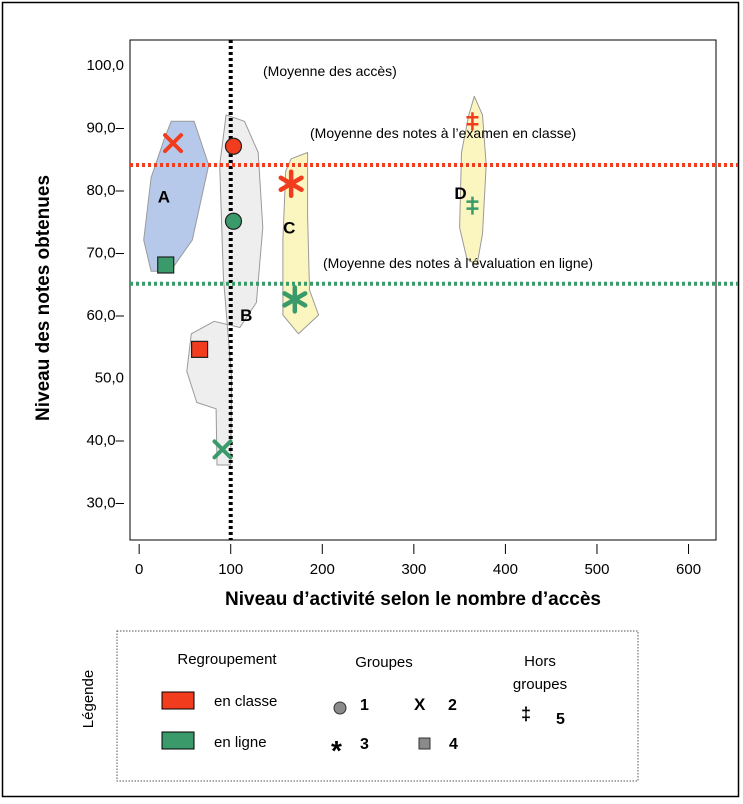  Describe the element at coordinates (596, 569) in the screenshot. I see `x-tick-label-500: 500` at that location.